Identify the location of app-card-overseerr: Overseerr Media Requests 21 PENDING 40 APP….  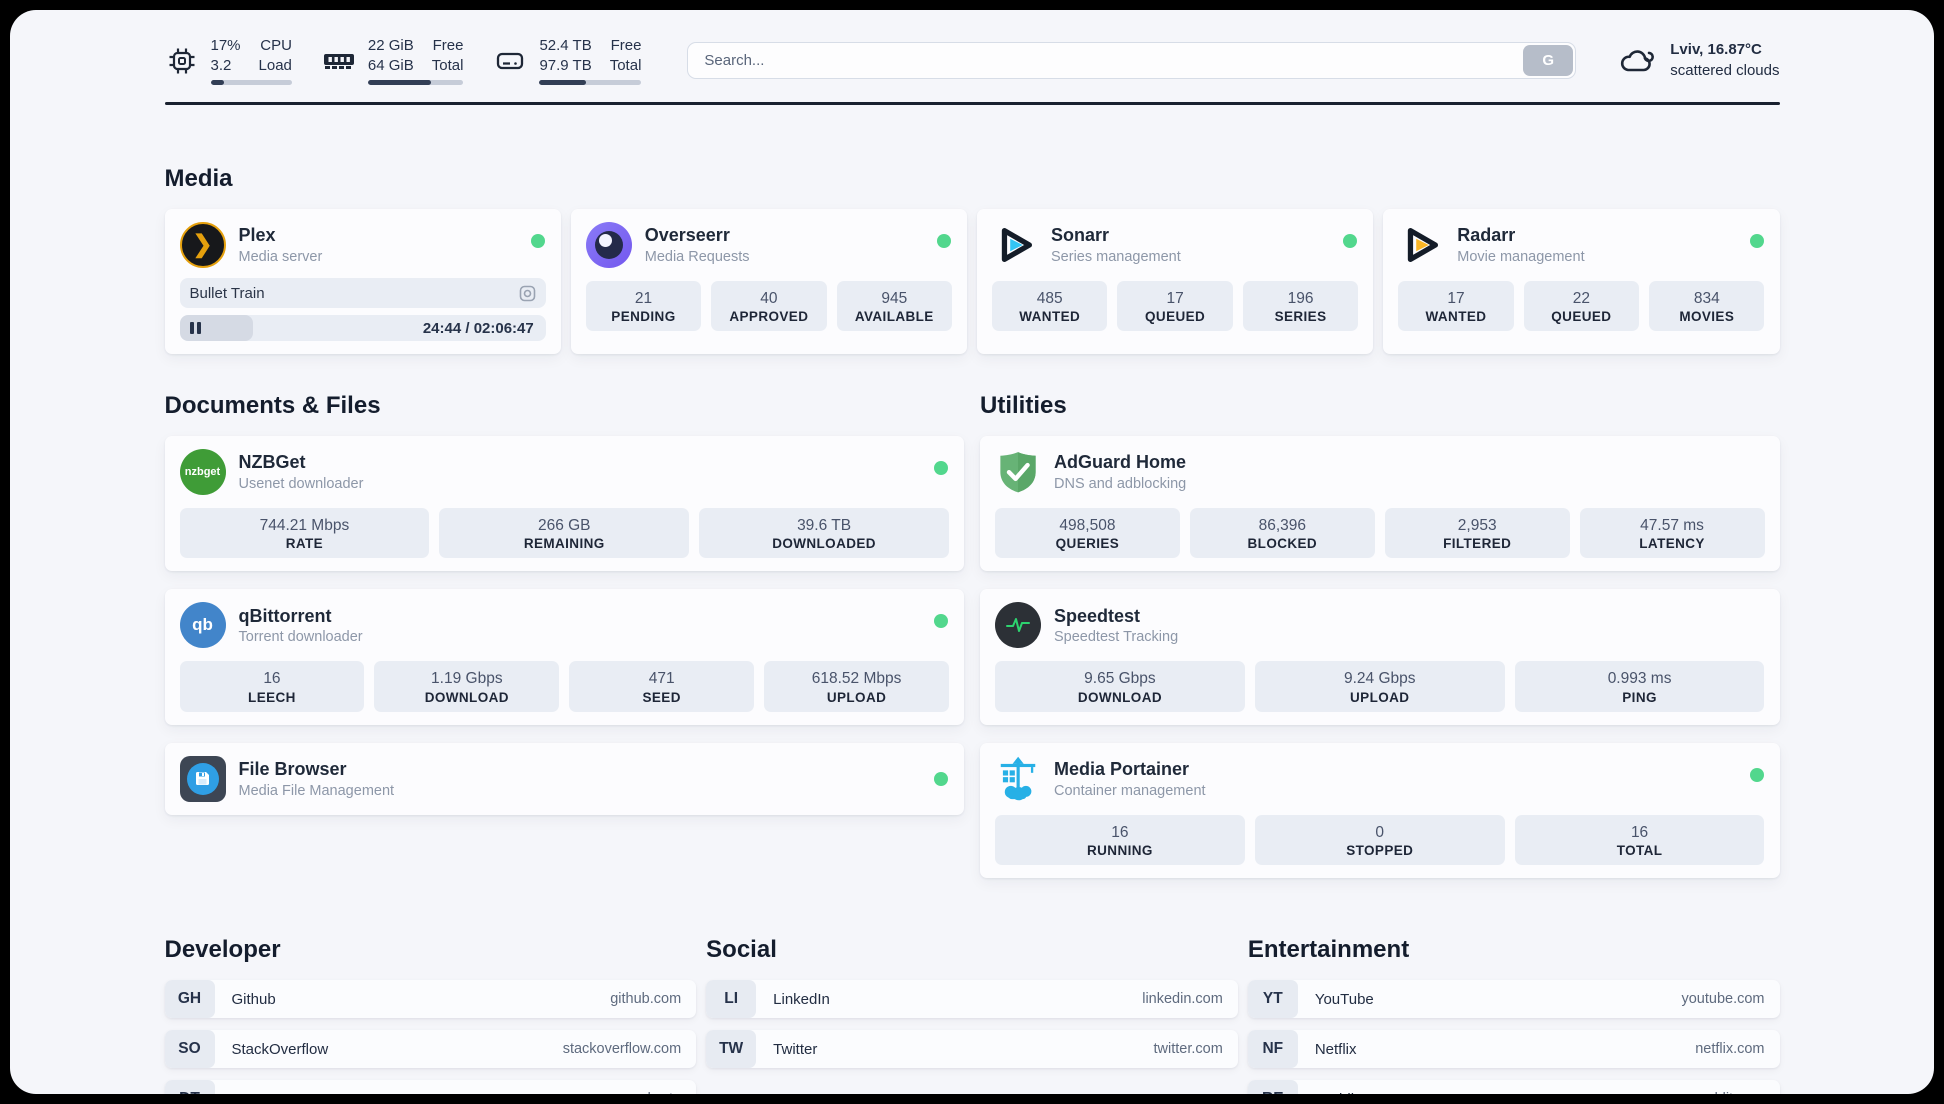
(768, 281).